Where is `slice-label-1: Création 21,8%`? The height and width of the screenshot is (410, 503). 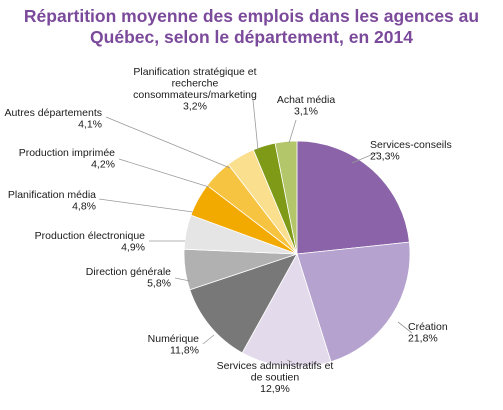 slice-label-1: Création 21,8% is located at coordinates (428, 333).